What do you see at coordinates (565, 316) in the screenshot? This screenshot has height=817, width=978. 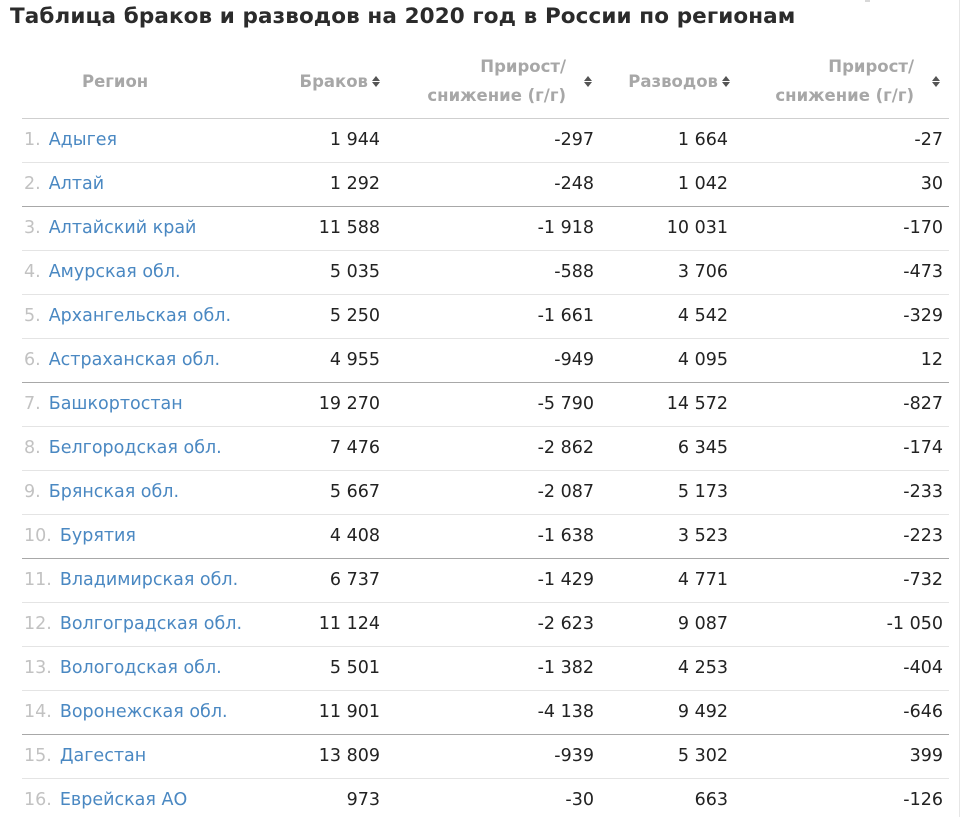 I see `marriages-change-cell: -1 661` at bounding box center [565, 316].